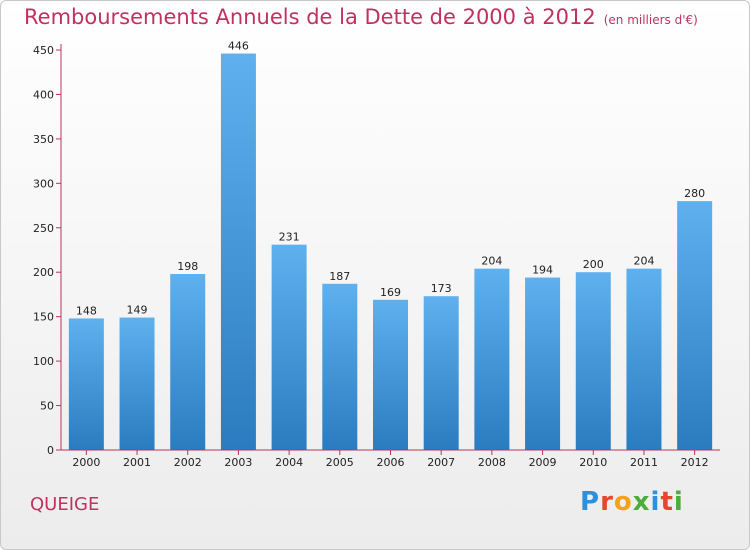  I want to click on x-tick-label: 2004, so click(289, 462).